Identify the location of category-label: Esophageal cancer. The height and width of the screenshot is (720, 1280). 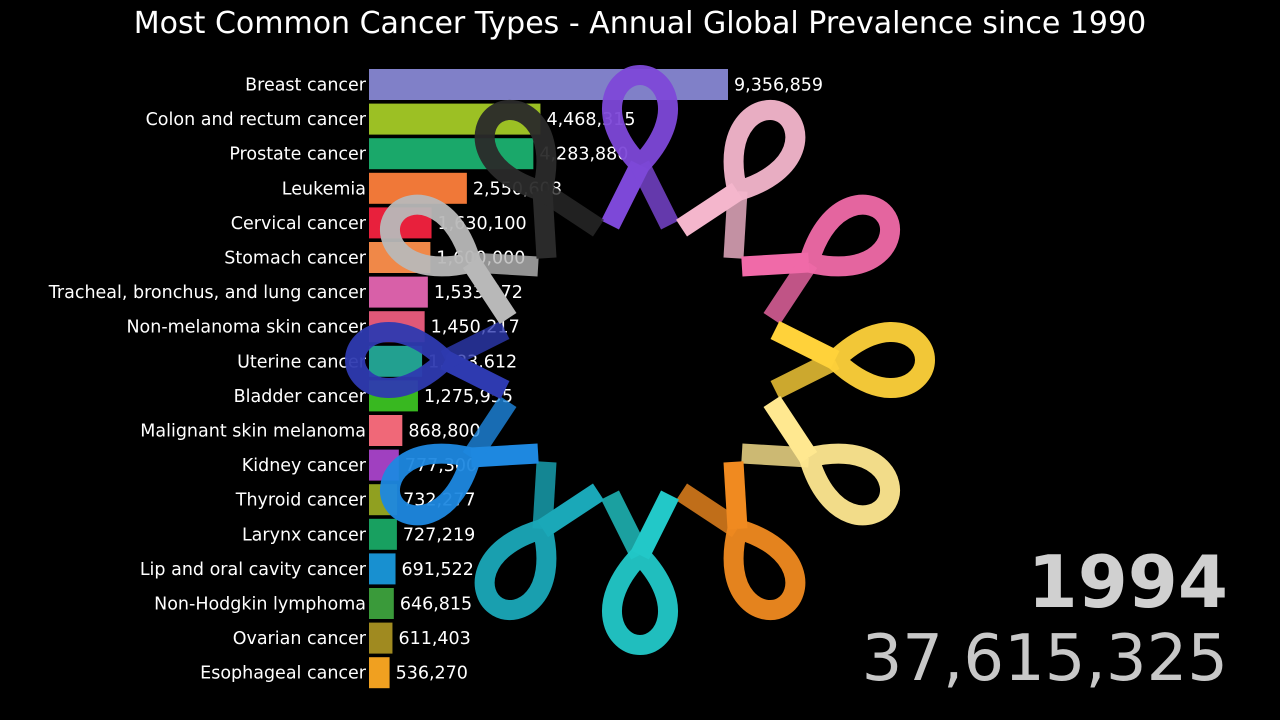
(283, 674).